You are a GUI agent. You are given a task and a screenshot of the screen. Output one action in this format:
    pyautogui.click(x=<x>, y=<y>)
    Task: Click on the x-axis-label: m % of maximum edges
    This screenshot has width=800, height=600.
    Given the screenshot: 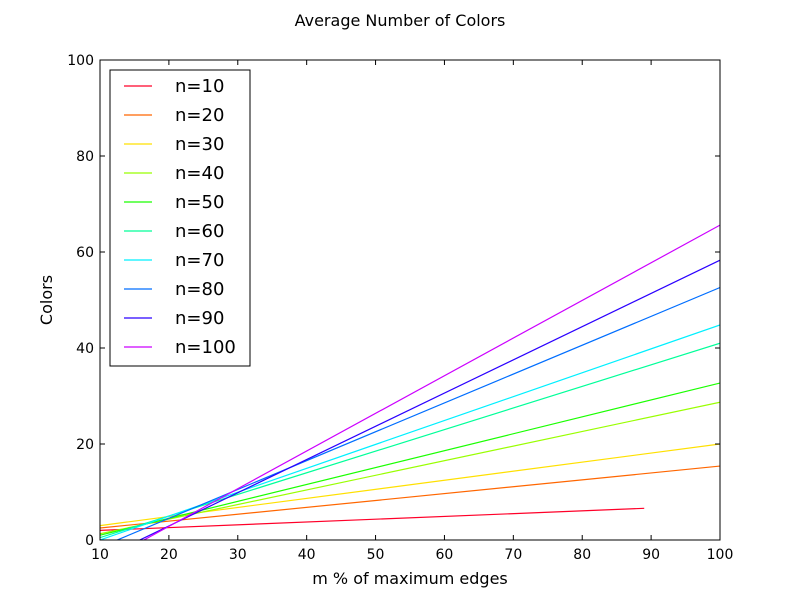 What is the action you would take?
    pyautogui.click(x=410, y=578)
    